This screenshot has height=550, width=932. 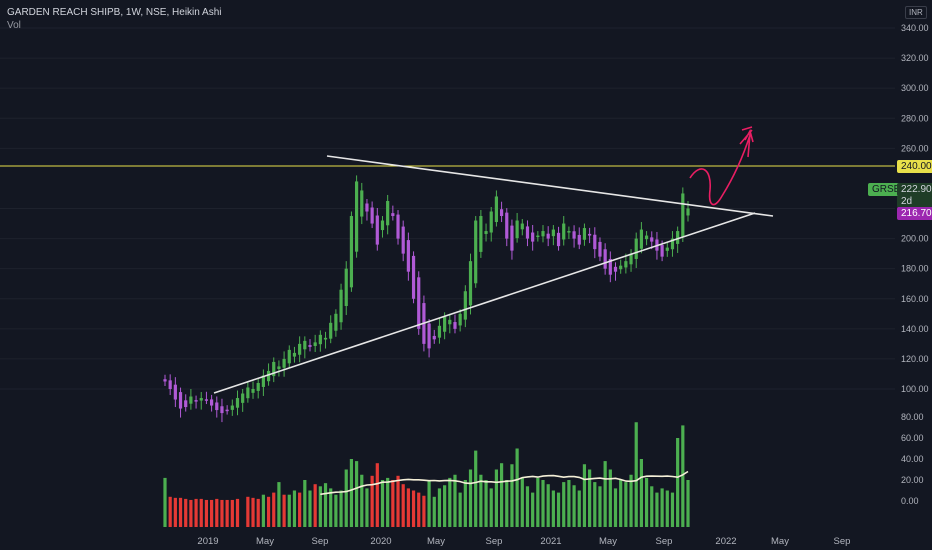 I want to click on symbol-title: GARDEN REACH SHIPB, 1W, NSE, Heikin Ashi, so click(x=114, y=12).